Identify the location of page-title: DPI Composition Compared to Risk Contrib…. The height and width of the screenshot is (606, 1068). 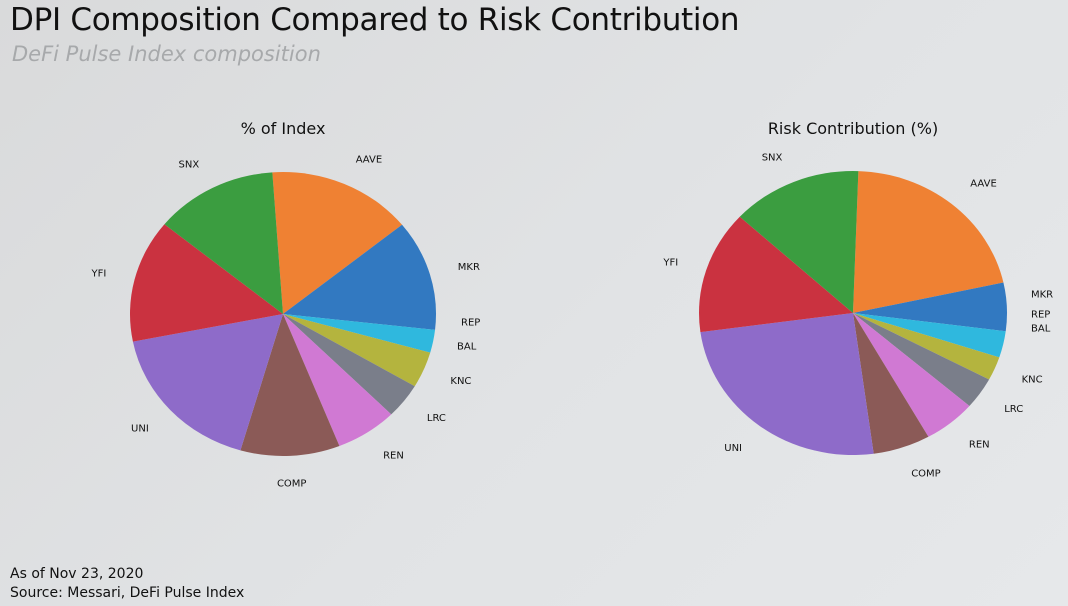
(375, 20).